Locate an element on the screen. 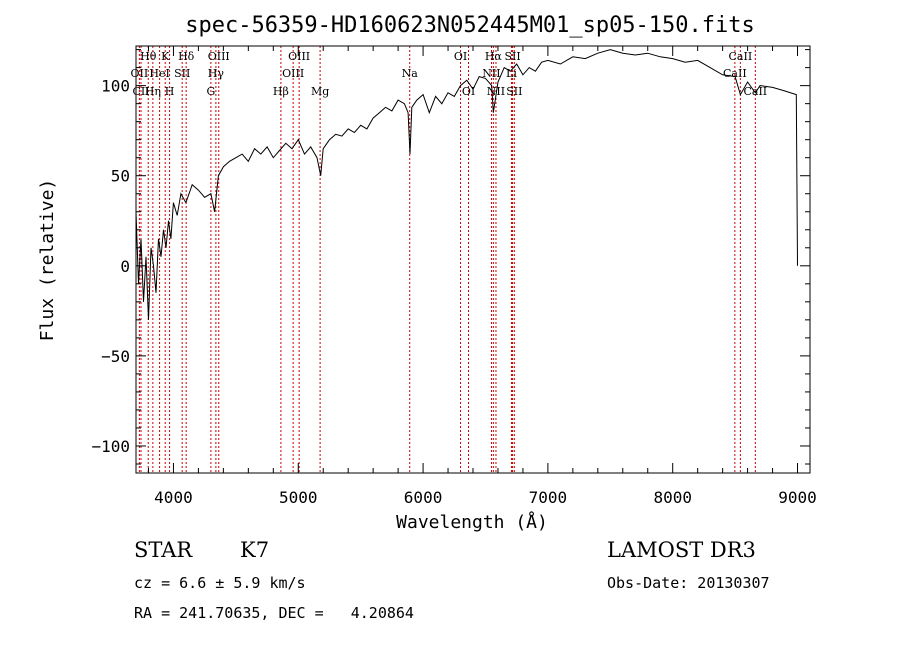 This screenshot has height=649, width=900. spectral-line-label-10: Hγ is located at coordinates (216, 73).